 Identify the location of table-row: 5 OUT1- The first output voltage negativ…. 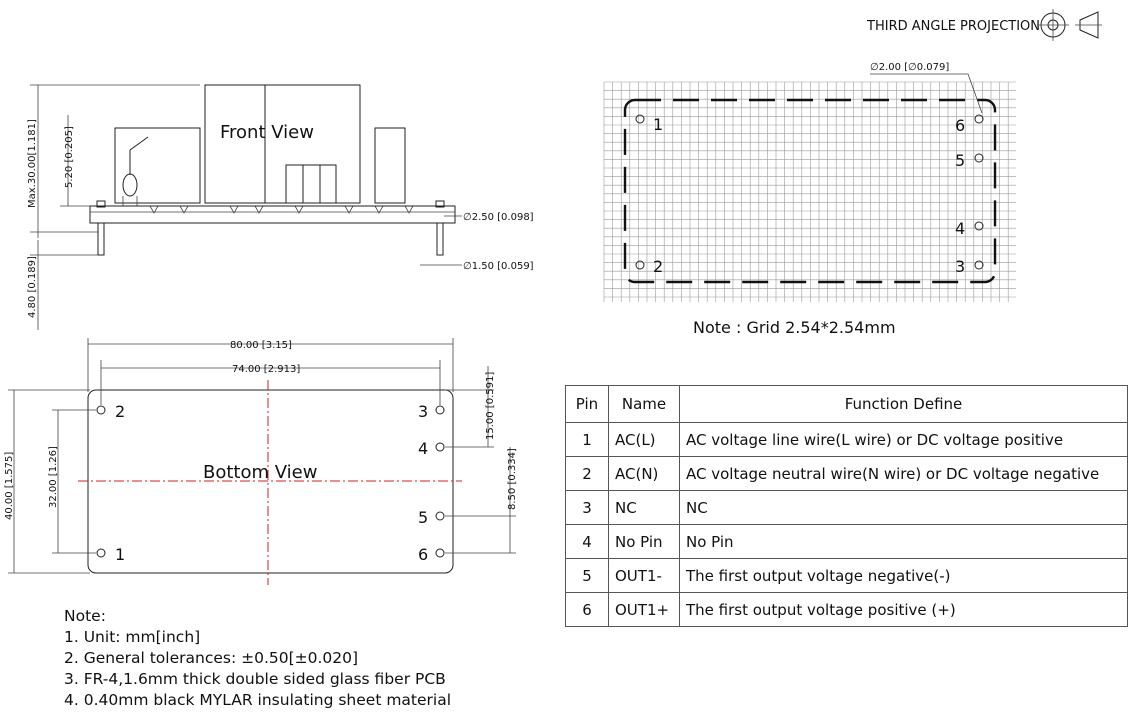
(846, 575).